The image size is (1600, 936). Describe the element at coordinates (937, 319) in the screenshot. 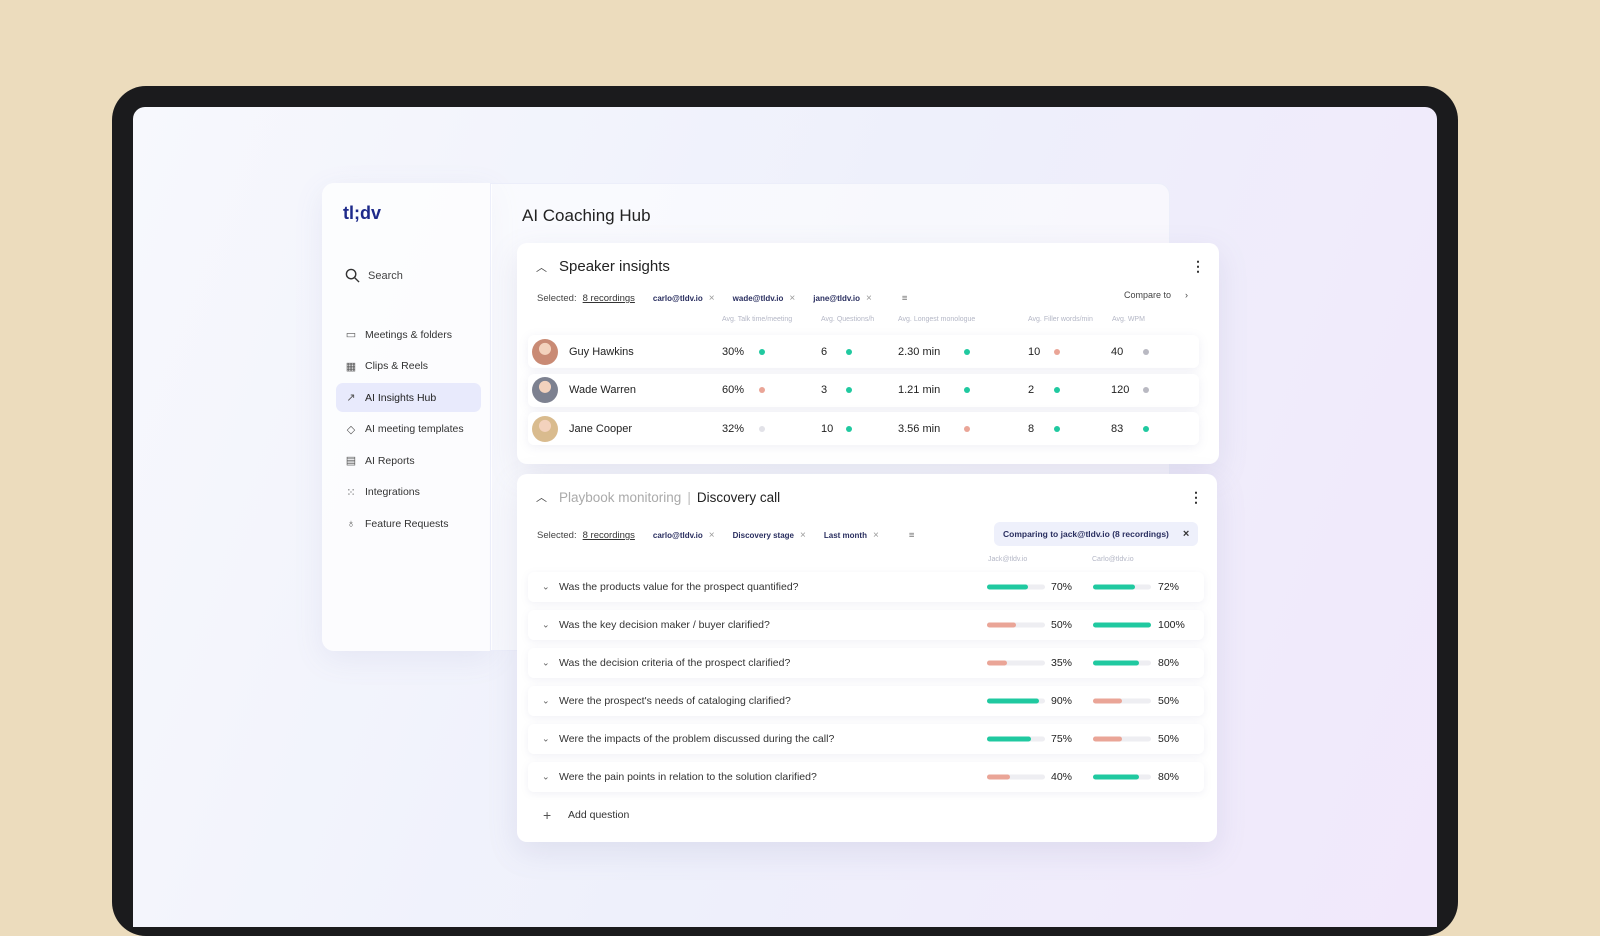

I see `column-header: Avg. Longest monologue` at that location.